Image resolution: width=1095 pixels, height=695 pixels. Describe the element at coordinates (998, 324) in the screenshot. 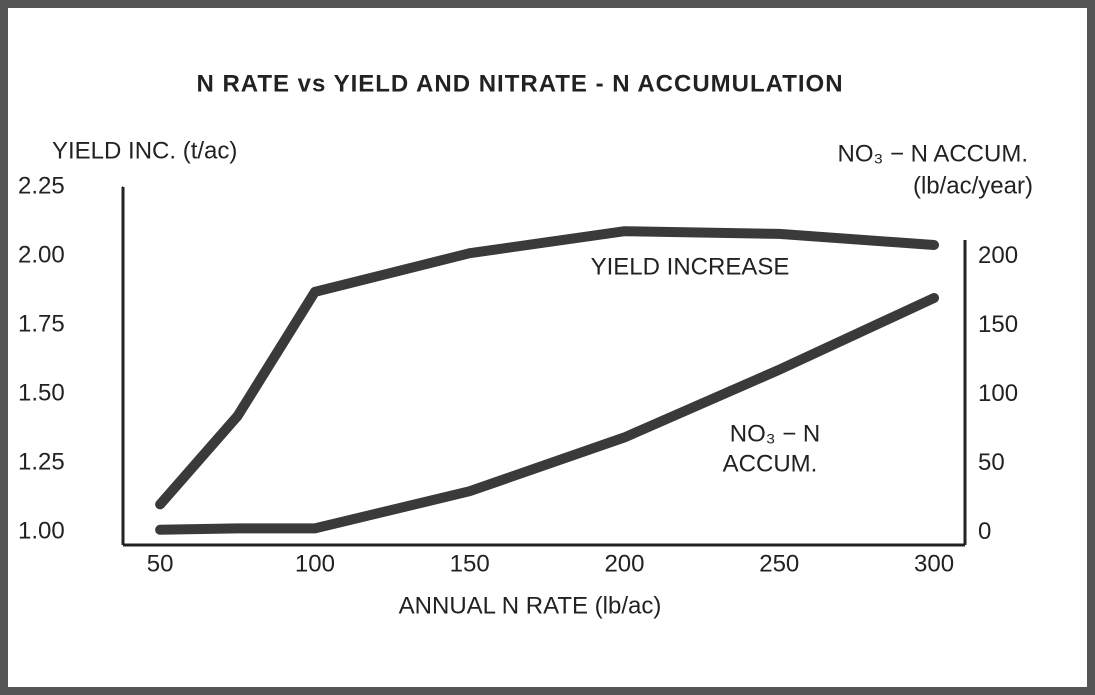

I see `y2-tick-label: 150` at that location.